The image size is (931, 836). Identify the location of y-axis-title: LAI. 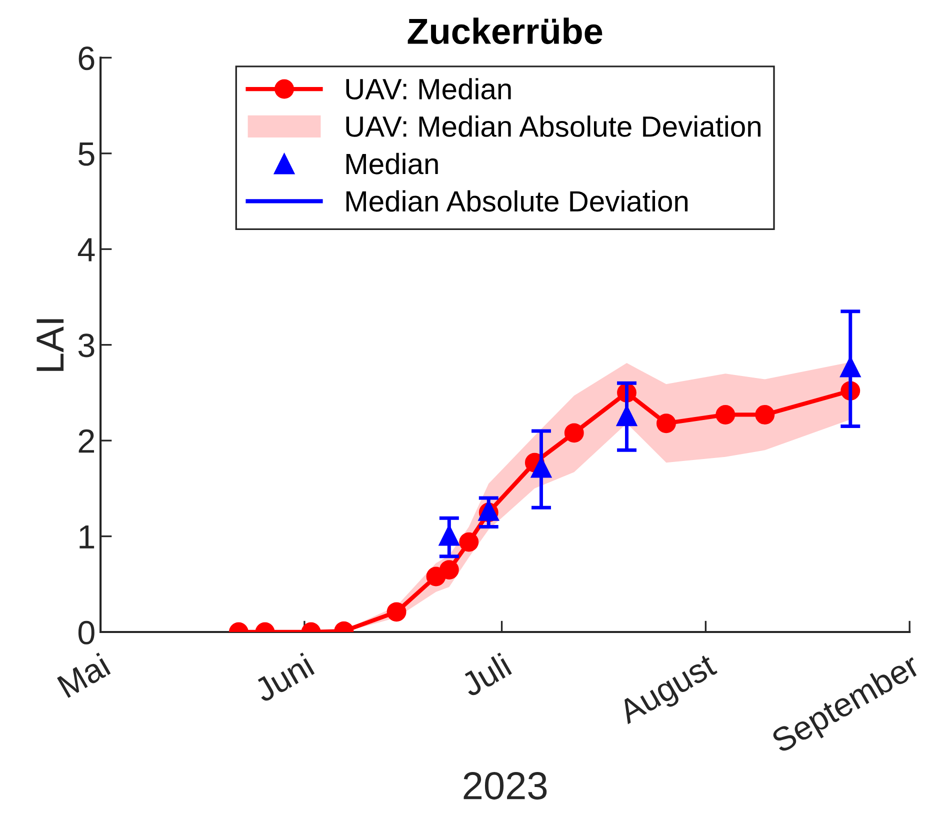
(50, 345).